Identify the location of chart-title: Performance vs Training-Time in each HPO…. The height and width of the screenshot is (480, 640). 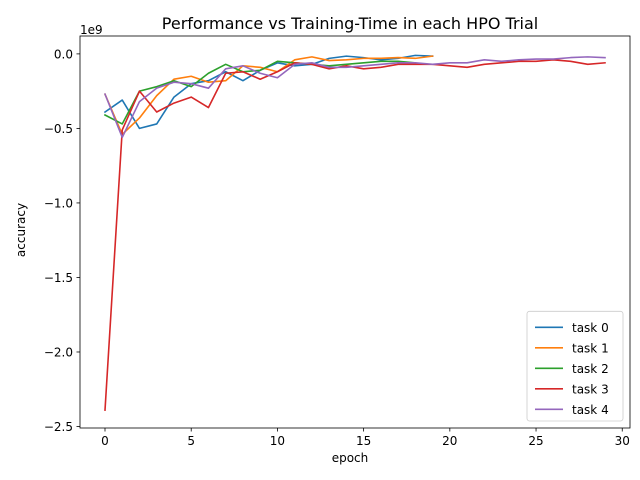
(350, 23).